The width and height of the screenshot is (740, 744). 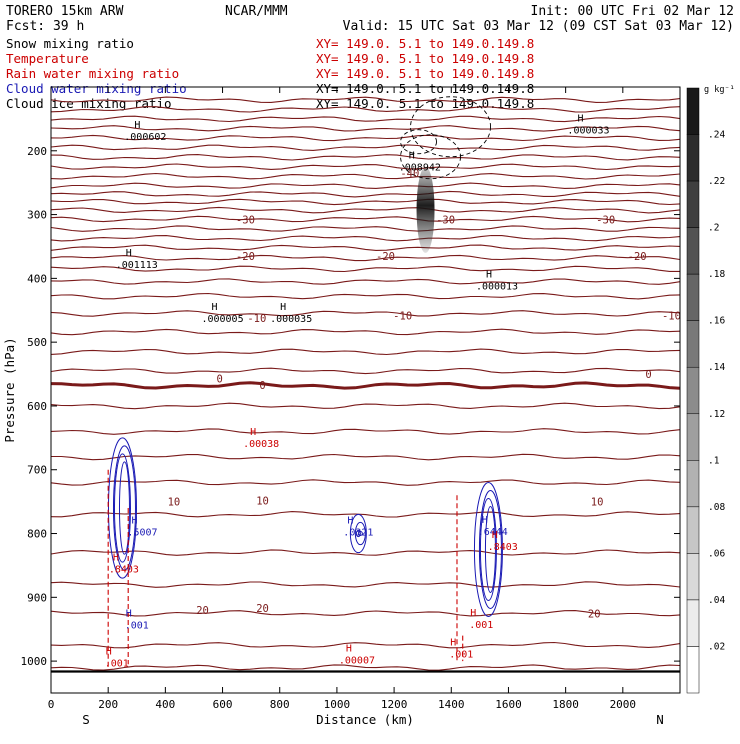 I want to click on x-tick-label: 2000, so click(x=623, y=704).